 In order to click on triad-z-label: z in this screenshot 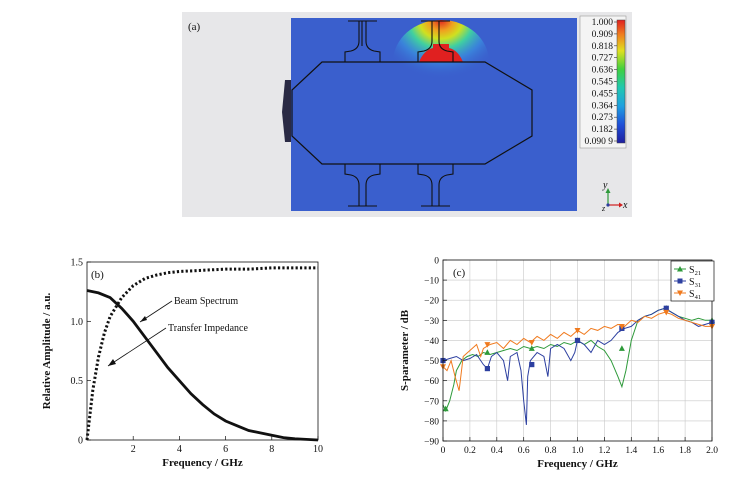, I will do `click(603, 208)`.